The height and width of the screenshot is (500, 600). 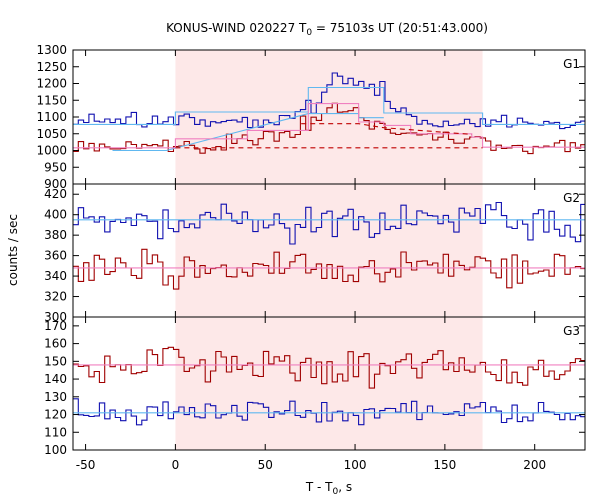 I want to click on x-tick-label-0: 0, so click(x=176, y=465).